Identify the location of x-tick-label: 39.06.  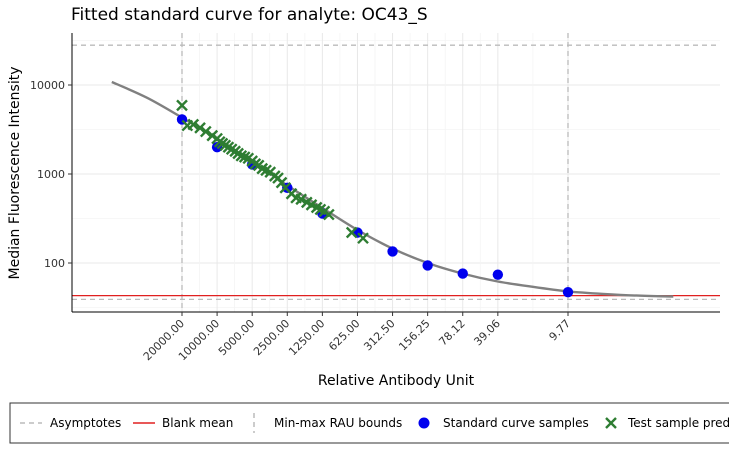
(486, 332).